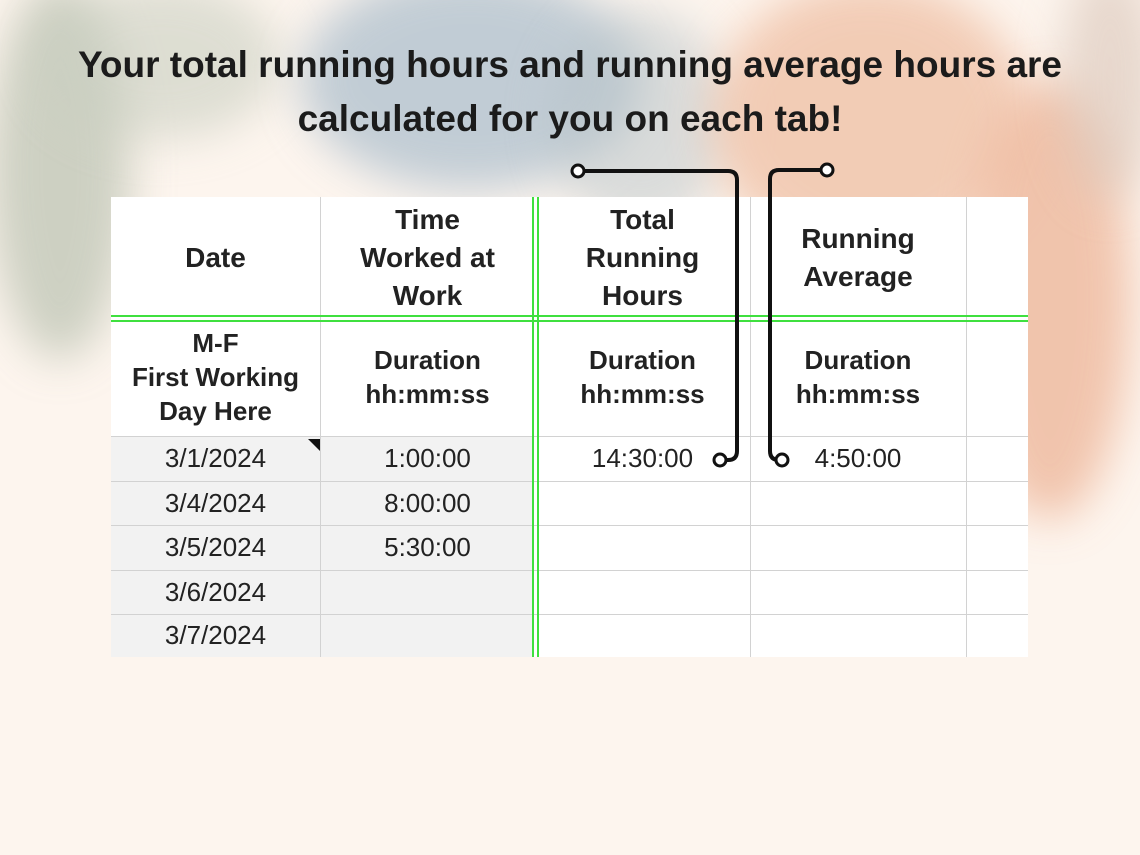  Describe the element at coordinates (427, 295) in the screenshot. I see `cell-text-line: Work` at that location.